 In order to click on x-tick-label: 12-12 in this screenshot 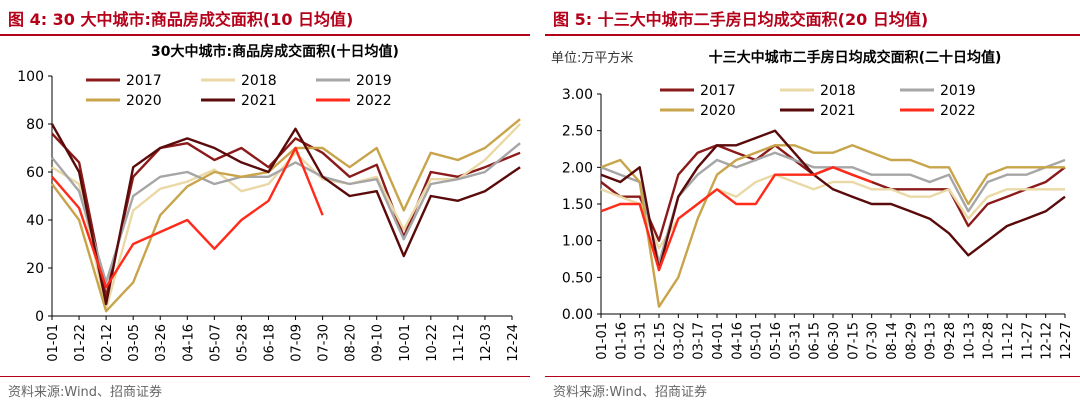, I will do `click(1047, 341)`.